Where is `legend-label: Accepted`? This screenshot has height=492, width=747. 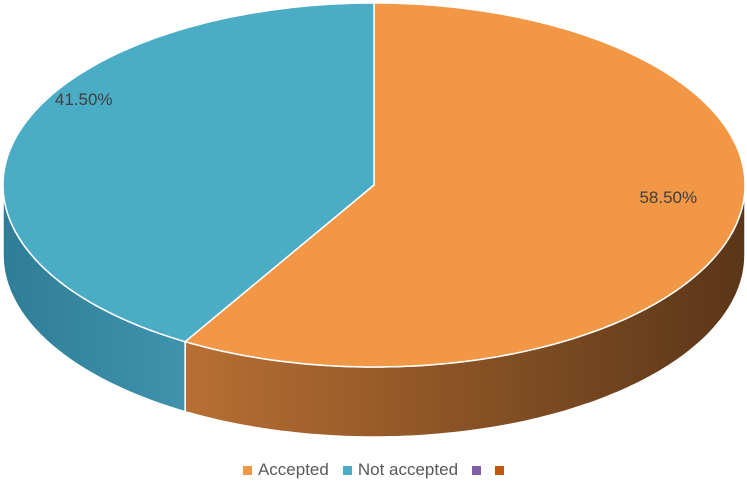
legend-label: Accepted is located at coordinates (293, 469).